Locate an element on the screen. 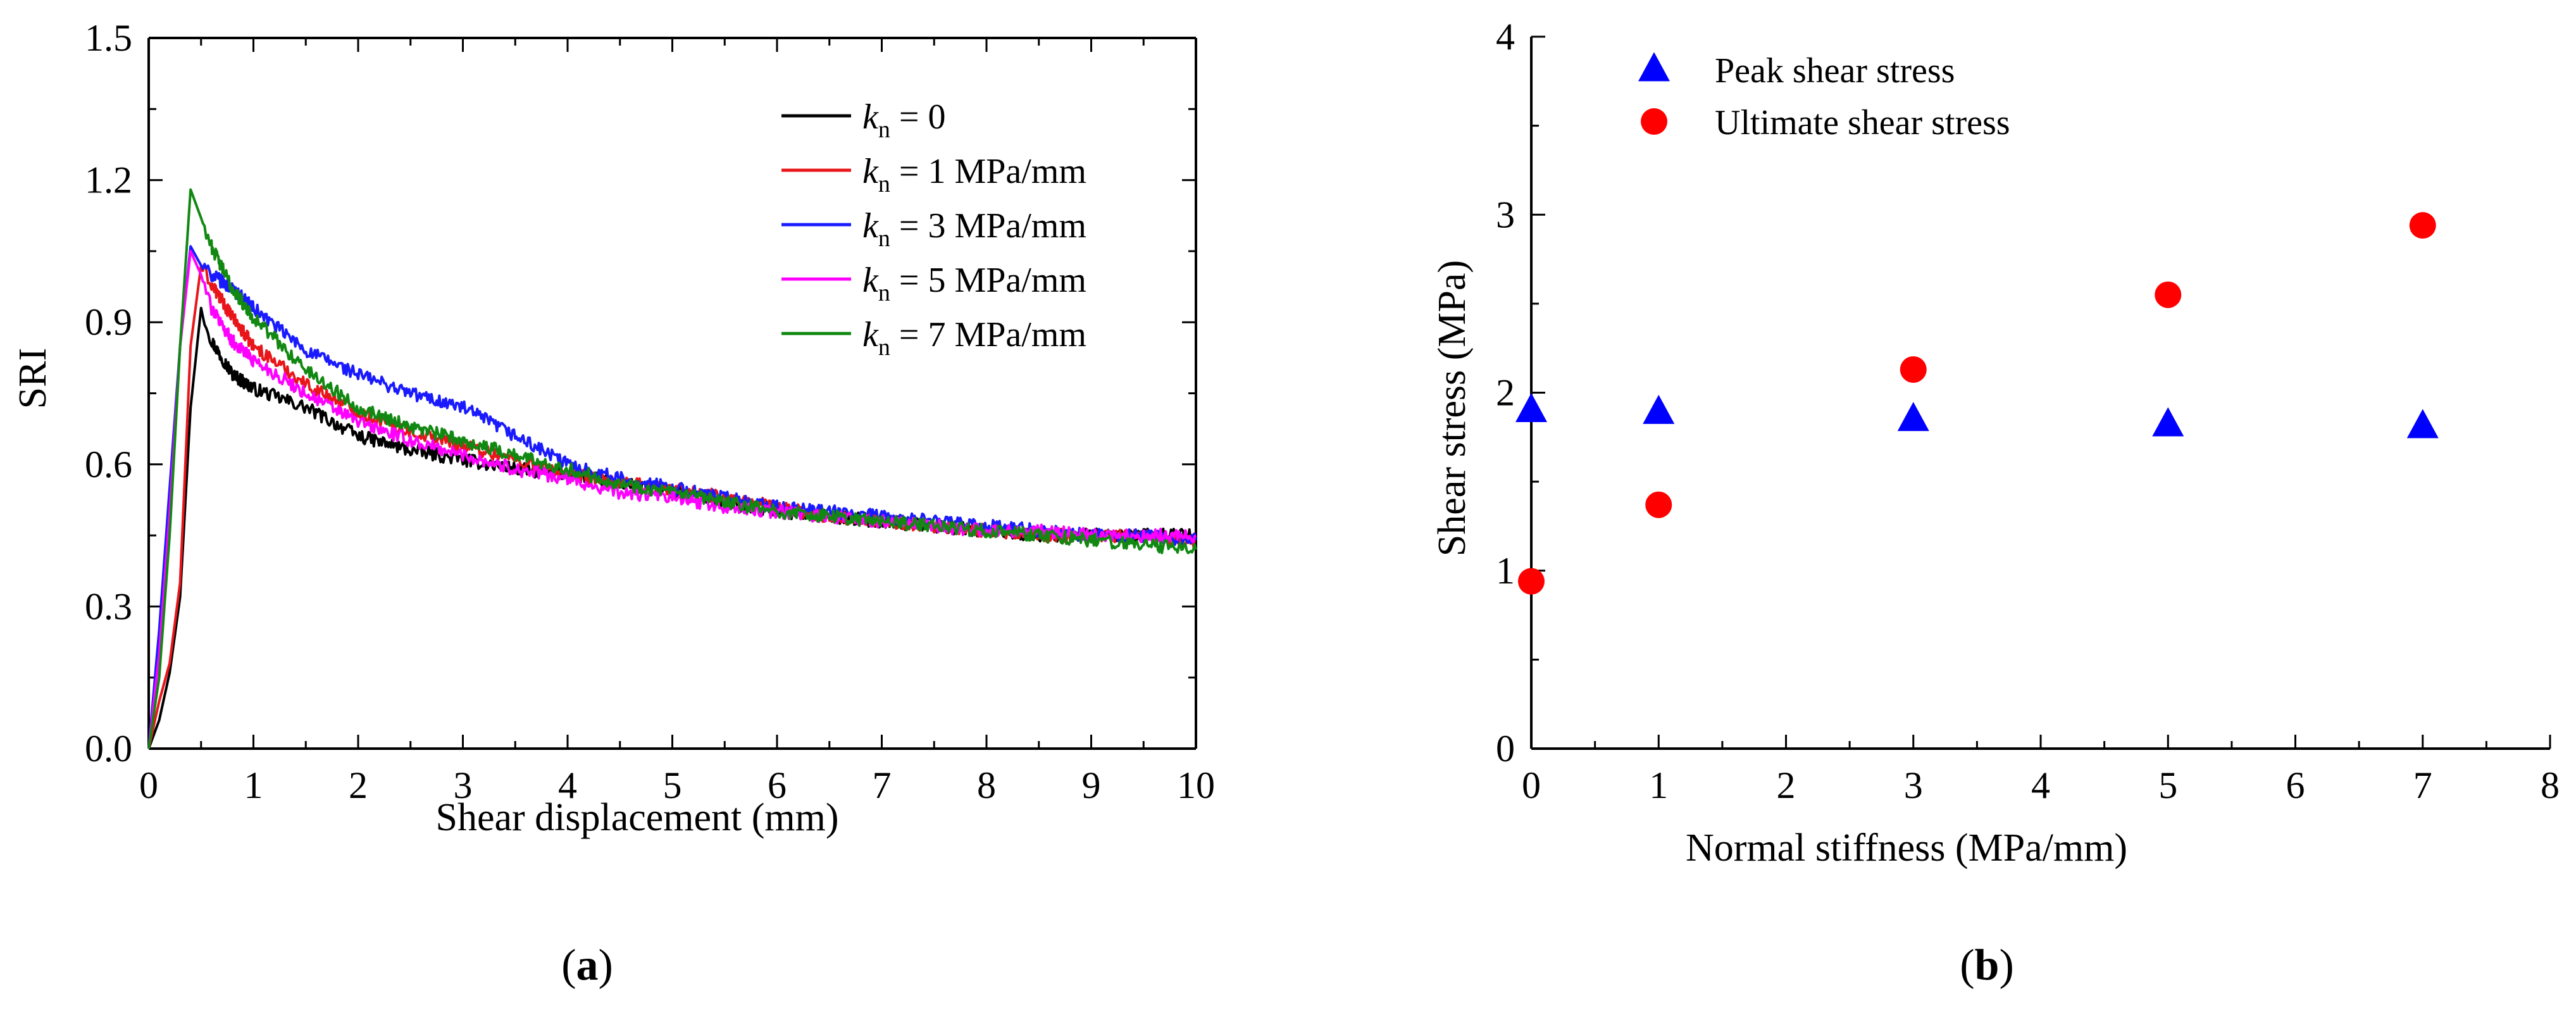  legend-label-value: = 1 MPa/mm is located at coordinates (988, 171).